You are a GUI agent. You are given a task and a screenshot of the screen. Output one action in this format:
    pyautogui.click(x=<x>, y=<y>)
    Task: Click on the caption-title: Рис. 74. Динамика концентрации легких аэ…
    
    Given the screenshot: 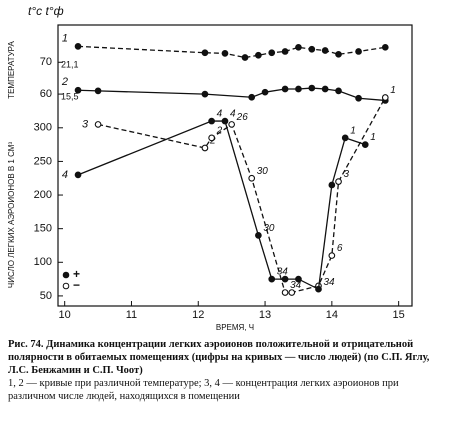 What is the action you would take?
    pyautogui.click(x=219, y=357)
    